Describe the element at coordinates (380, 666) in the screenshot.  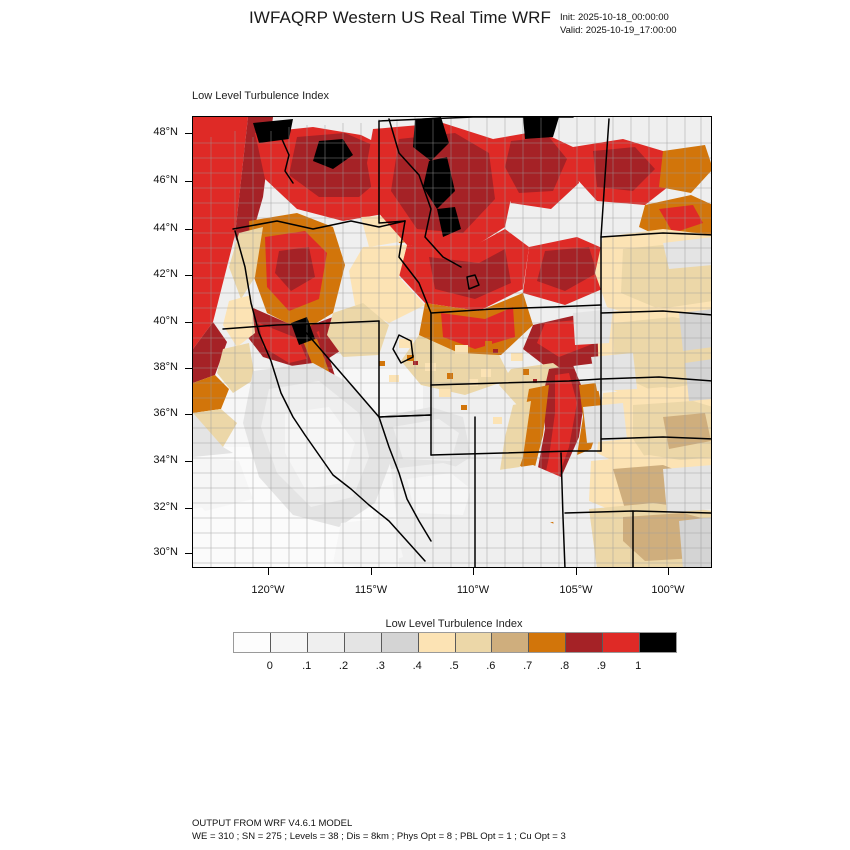
I see `colorbar-tick-3: .3` at that location.